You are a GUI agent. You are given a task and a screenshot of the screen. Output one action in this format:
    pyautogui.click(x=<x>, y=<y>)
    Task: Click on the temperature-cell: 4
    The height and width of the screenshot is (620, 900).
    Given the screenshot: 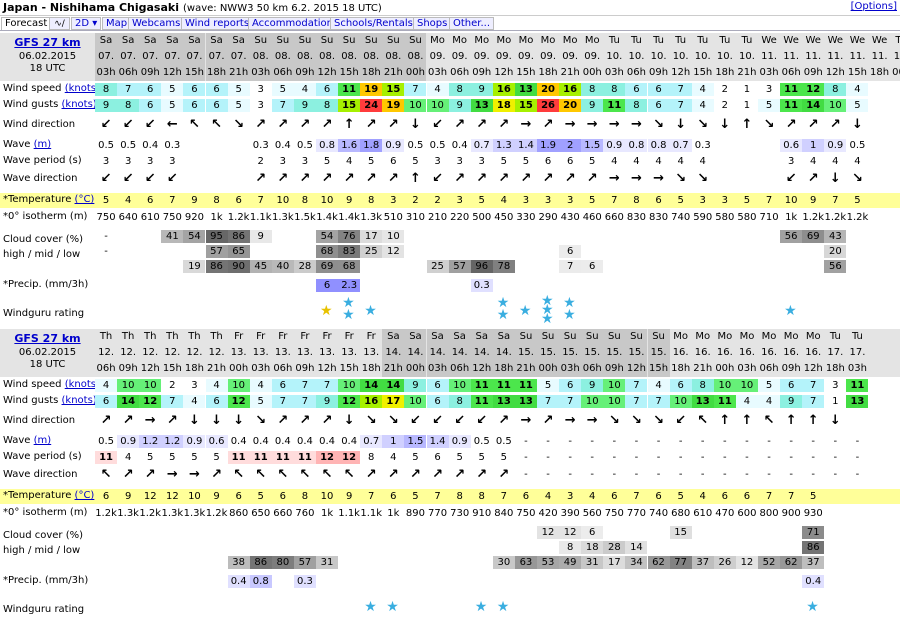 What is the action you would take?
    pyautogui.click(x=592, y=496)
    